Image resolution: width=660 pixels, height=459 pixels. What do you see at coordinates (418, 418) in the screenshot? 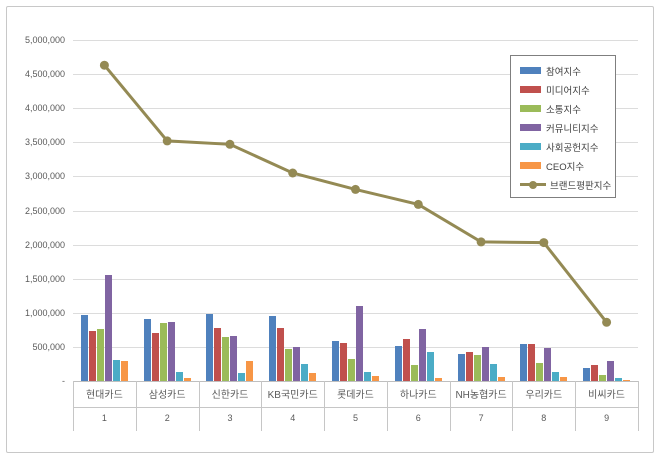
I see `category-rank-label: 6` at bounding box center [418, 418].